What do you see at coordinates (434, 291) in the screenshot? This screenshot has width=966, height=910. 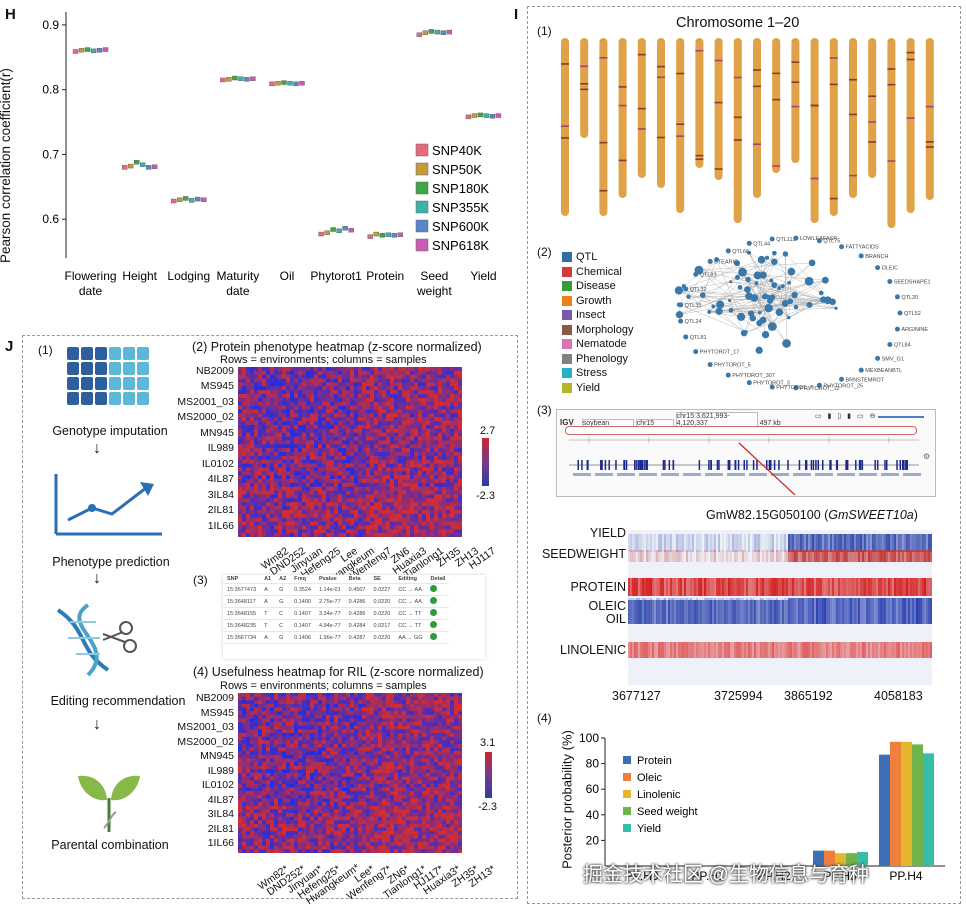 I see `h-category-label: weight` at bounding box center [434, 291].